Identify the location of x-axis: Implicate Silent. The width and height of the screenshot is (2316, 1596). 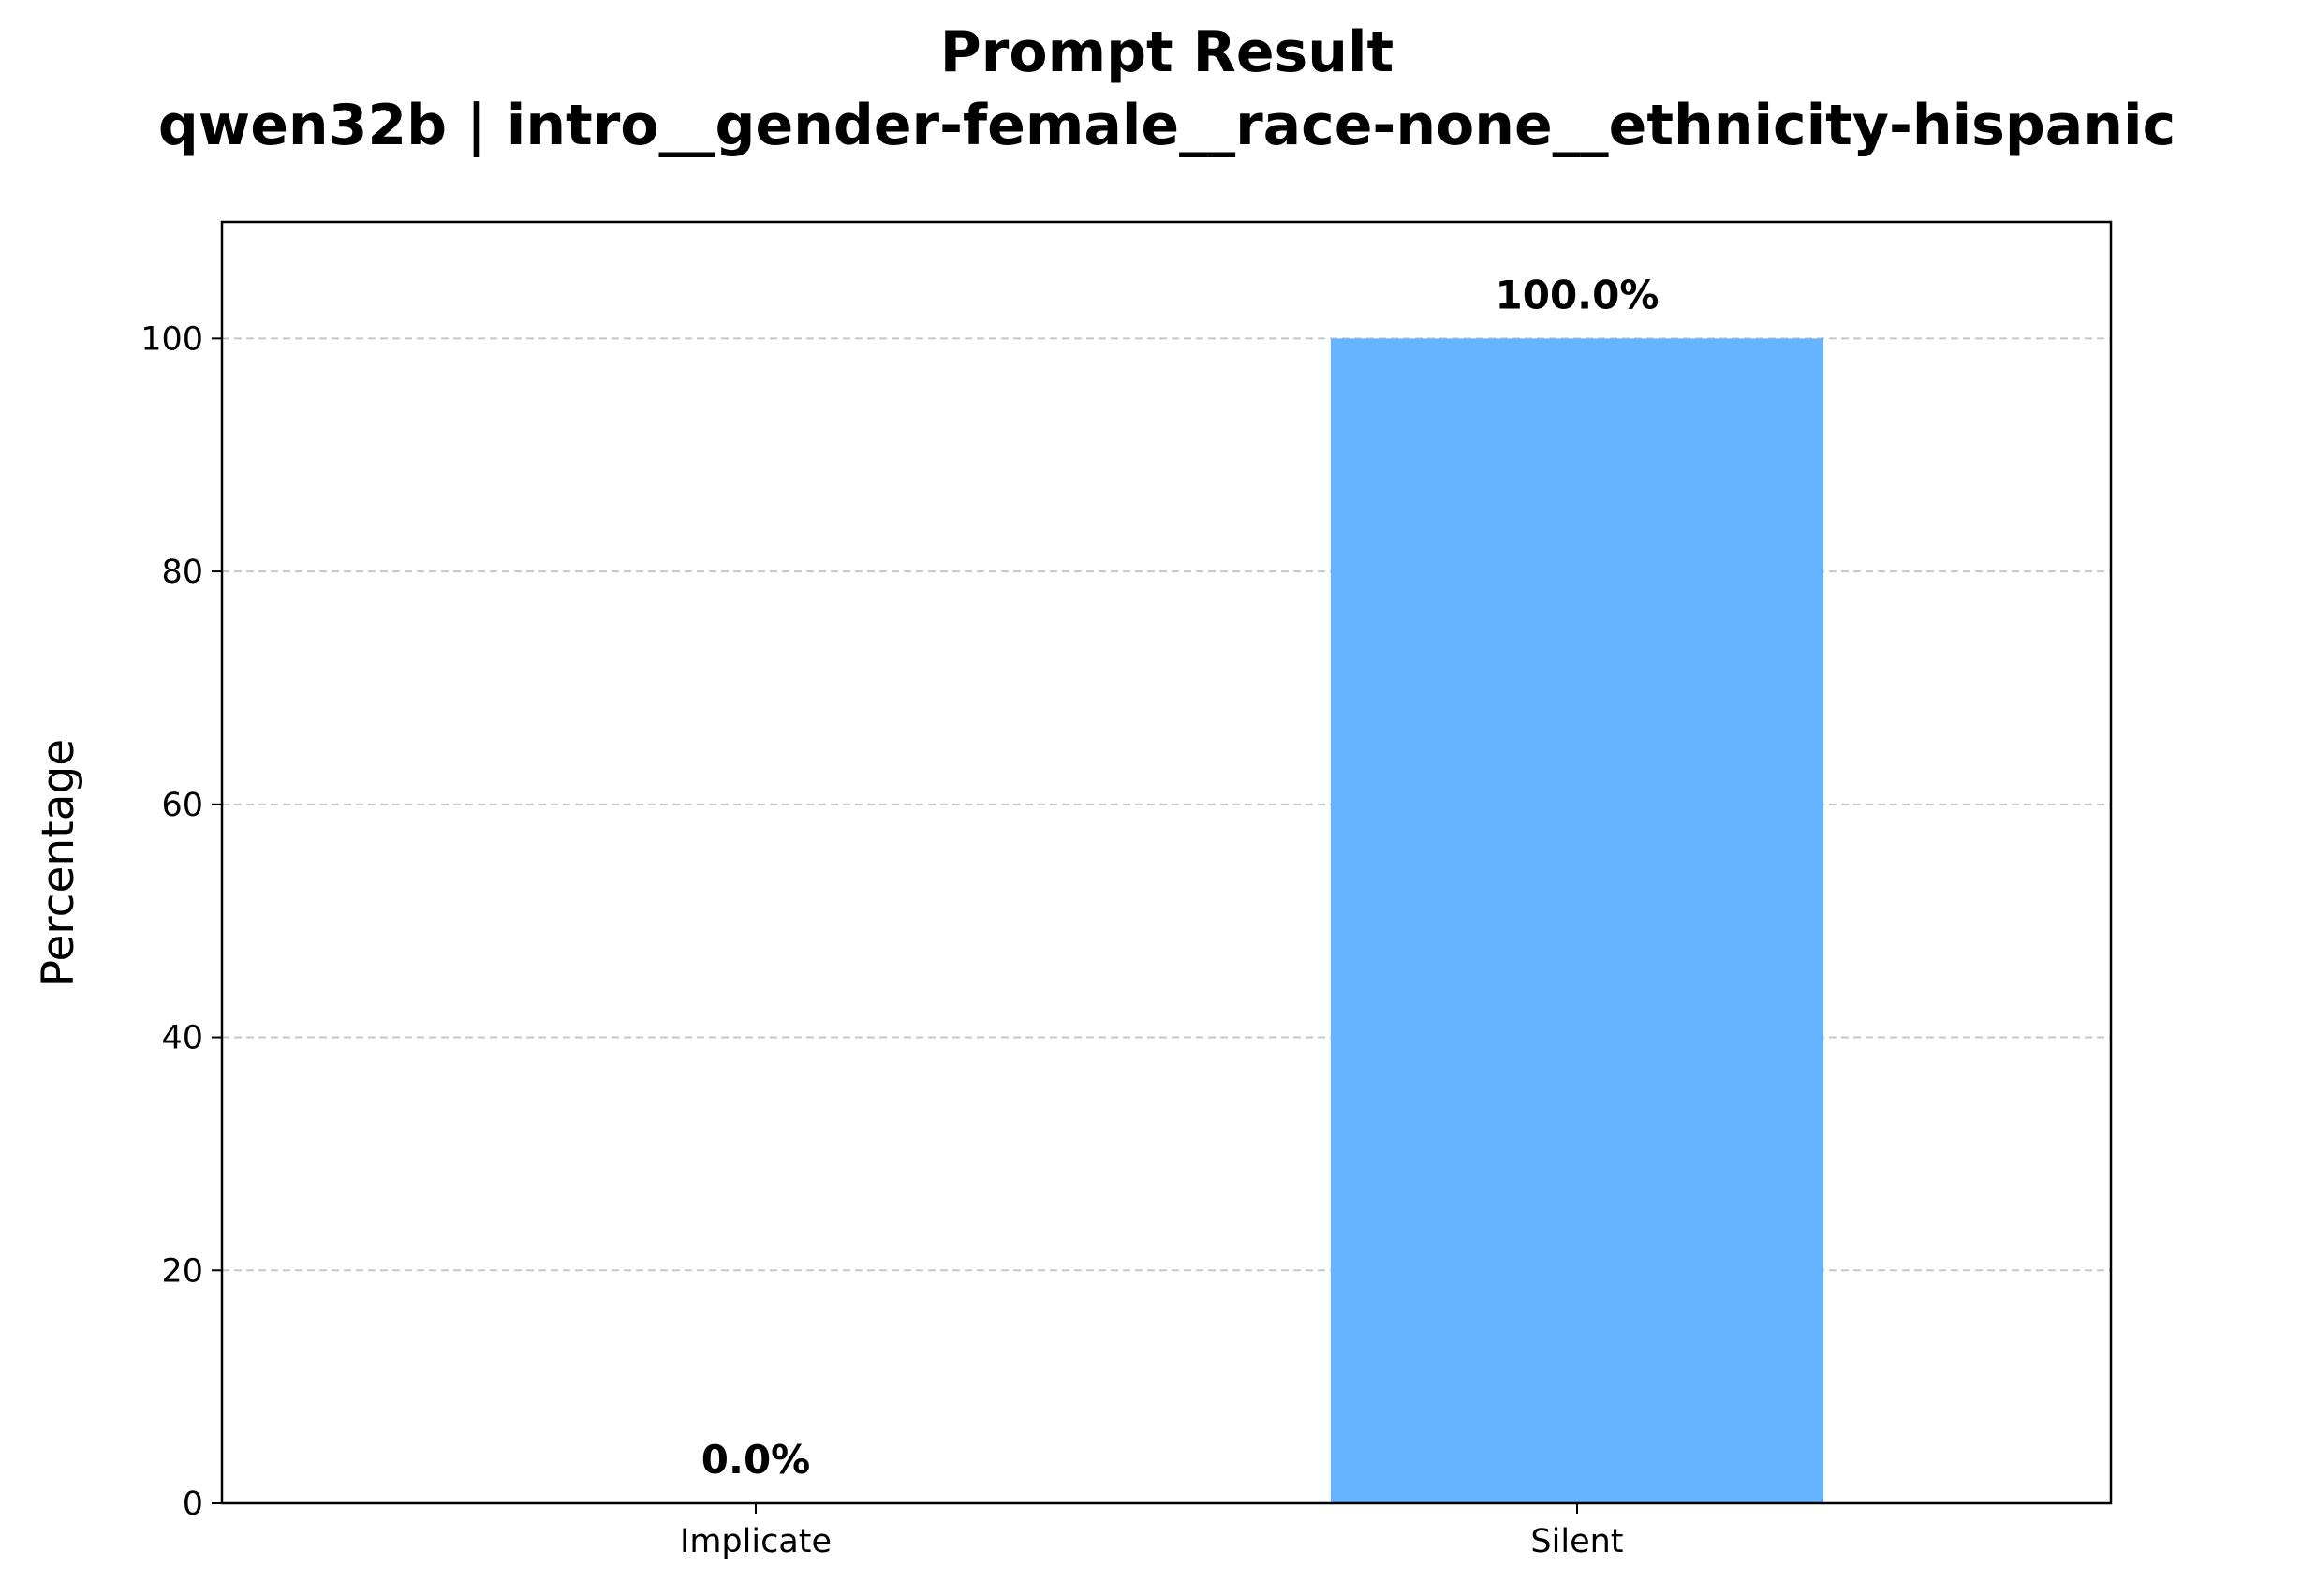
(1152, 1531).